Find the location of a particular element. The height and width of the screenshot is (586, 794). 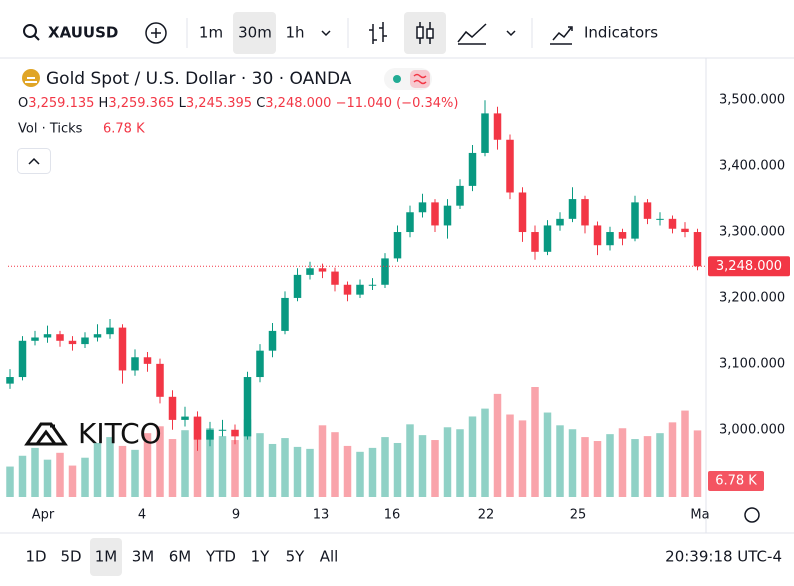

range-button: 1Y is located at coordinates (261, 557).